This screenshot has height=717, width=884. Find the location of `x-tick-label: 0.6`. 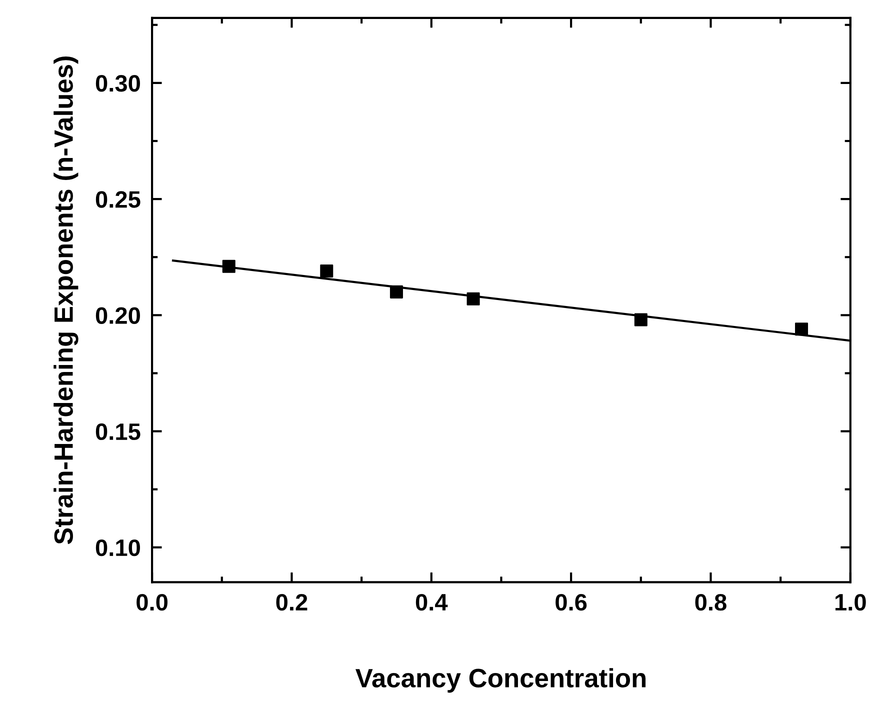

x-tick-label: 0.6 is located at coordinates (571, 602).